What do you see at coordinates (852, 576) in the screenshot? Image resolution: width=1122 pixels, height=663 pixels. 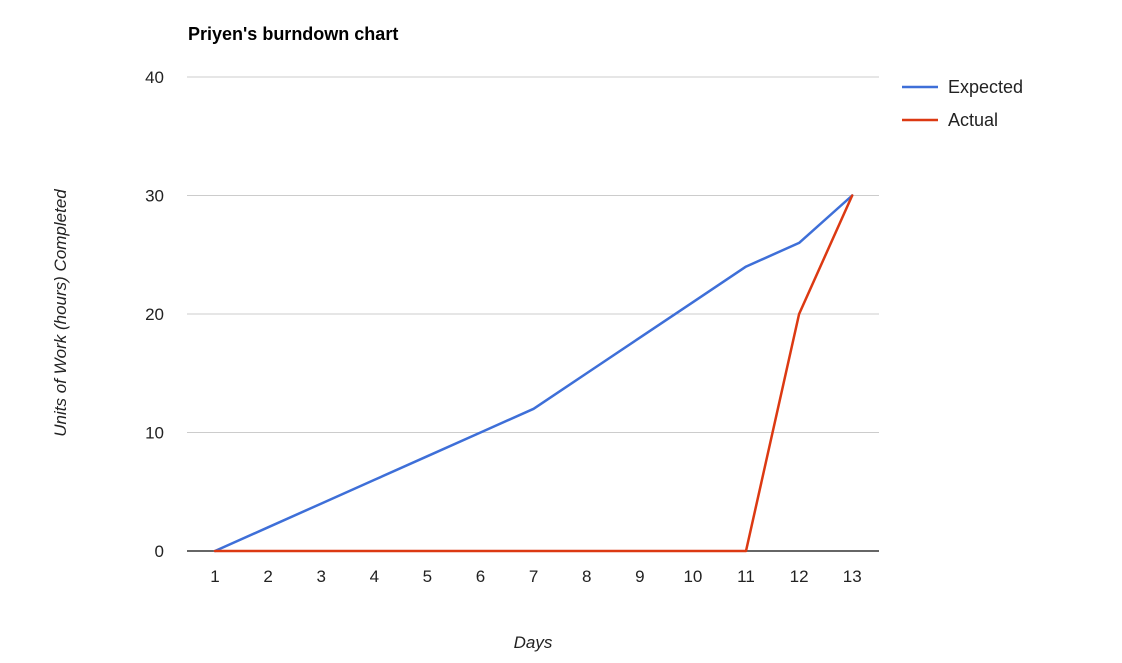 I see `x-tick-label: 13` at bounding box center [852, 576].